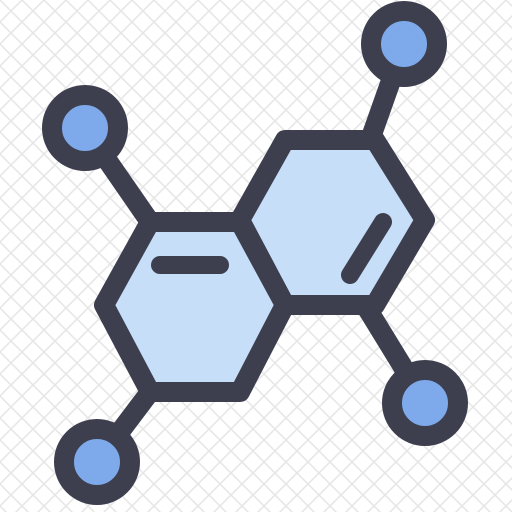 This screenshot has height=512, width=512. I want to click on atom-bottom-left, so click(97, 462).